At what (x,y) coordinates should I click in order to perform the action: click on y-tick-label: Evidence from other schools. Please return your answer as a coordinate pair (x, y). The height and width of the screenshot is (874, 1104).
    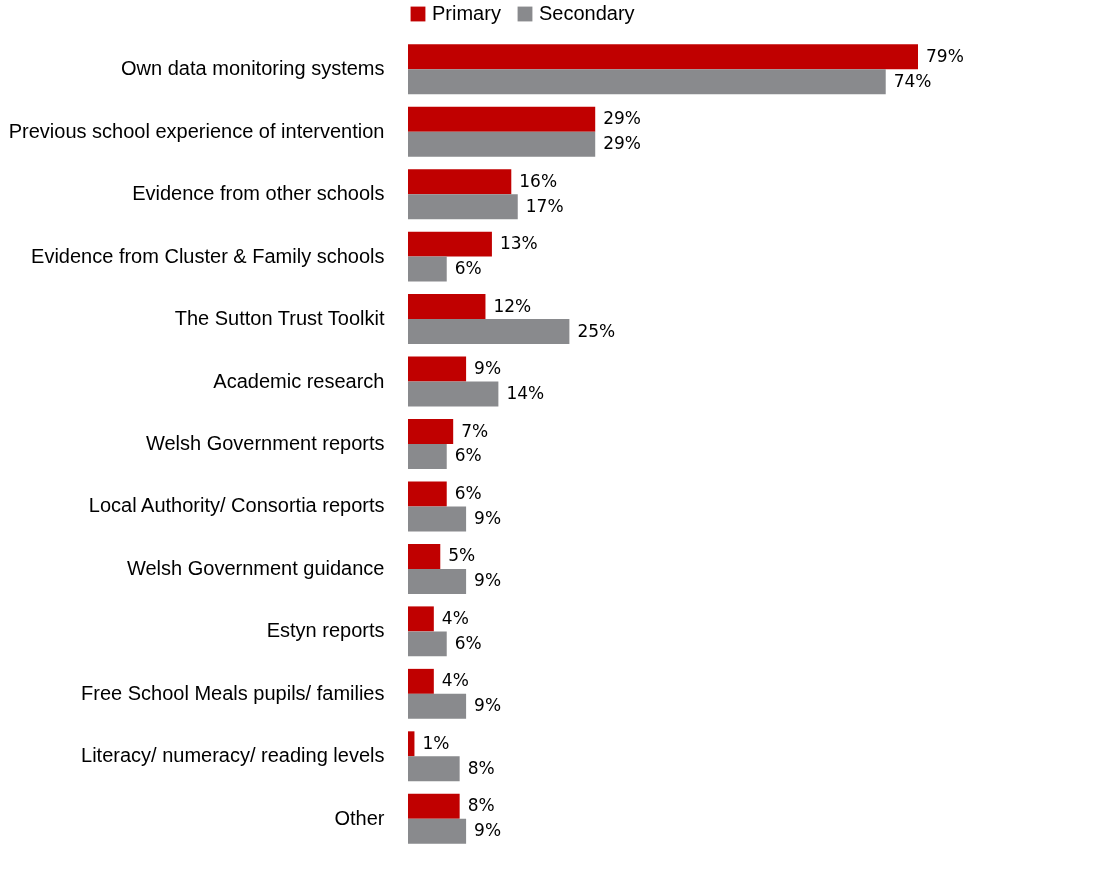
    Looking at the image, I should click on (258, 193).